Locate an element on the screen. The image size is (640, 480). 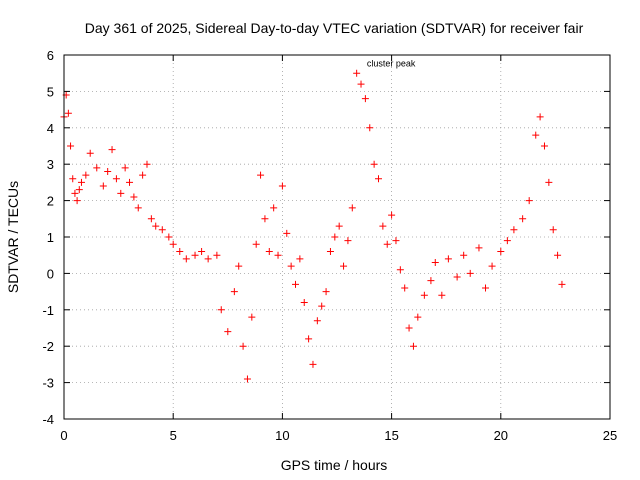
x-tick-label: 0 is located at coordinates (63, 435).